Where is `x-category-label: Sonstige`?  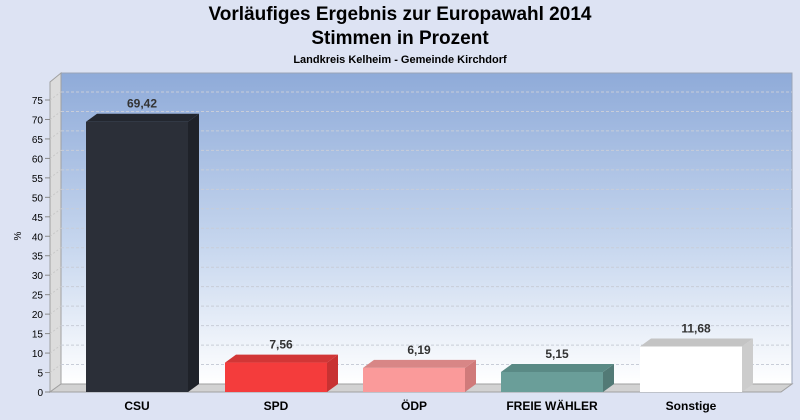
x-category-label: Sonstige is located at coordinates (691, 406).